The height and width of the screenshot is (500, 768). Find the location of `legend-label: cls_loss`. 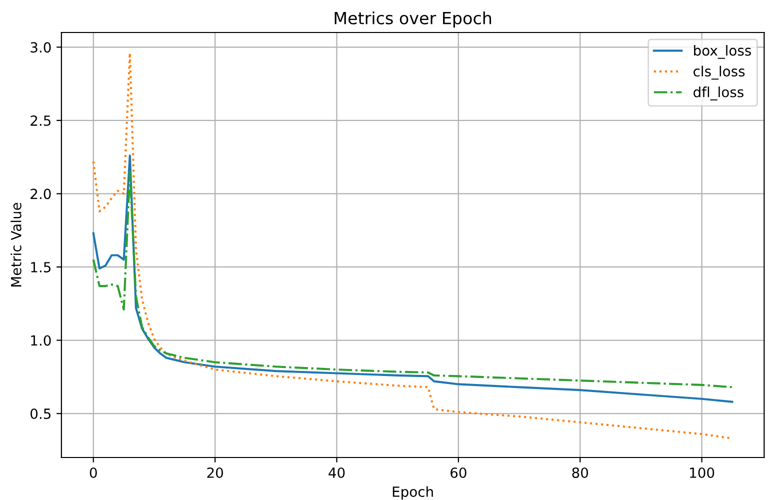

legend-label: cls_loss is located at coordinates (719, 73).